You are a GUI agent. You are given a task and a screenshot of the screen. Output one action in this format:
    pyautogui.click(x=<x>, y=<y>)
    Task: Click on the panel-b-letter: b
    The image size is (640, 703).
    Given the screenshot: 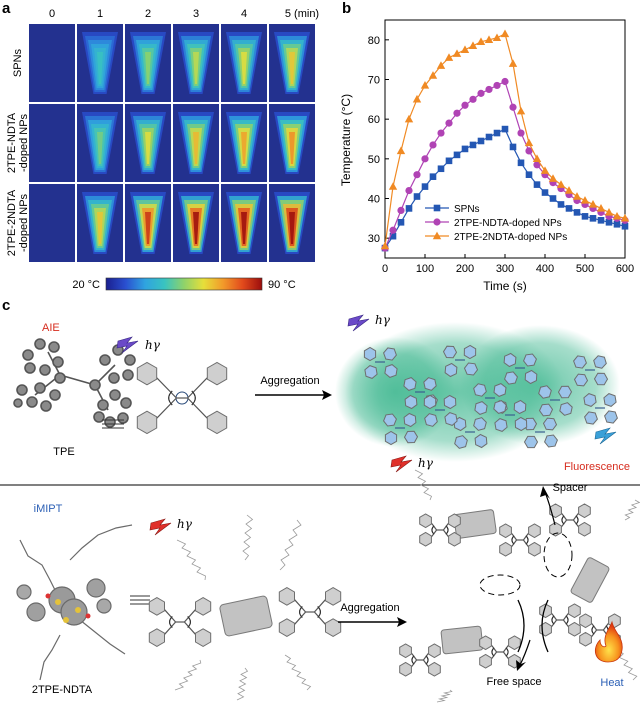 What is the action you would take?
    pyautogui.click(x=346, y=8)
    